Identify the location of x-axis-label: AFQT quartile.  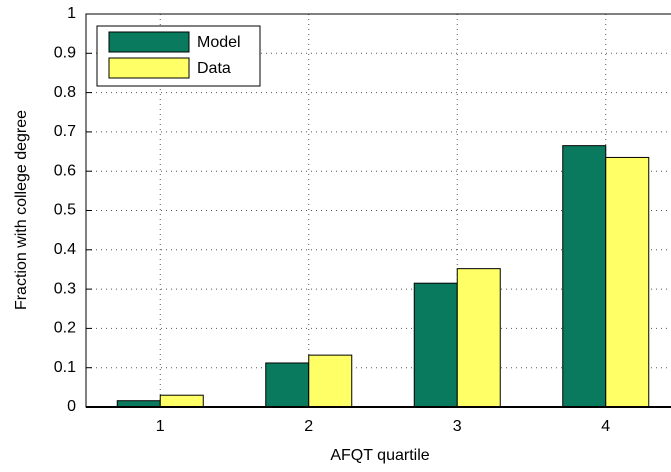
(379, 455).